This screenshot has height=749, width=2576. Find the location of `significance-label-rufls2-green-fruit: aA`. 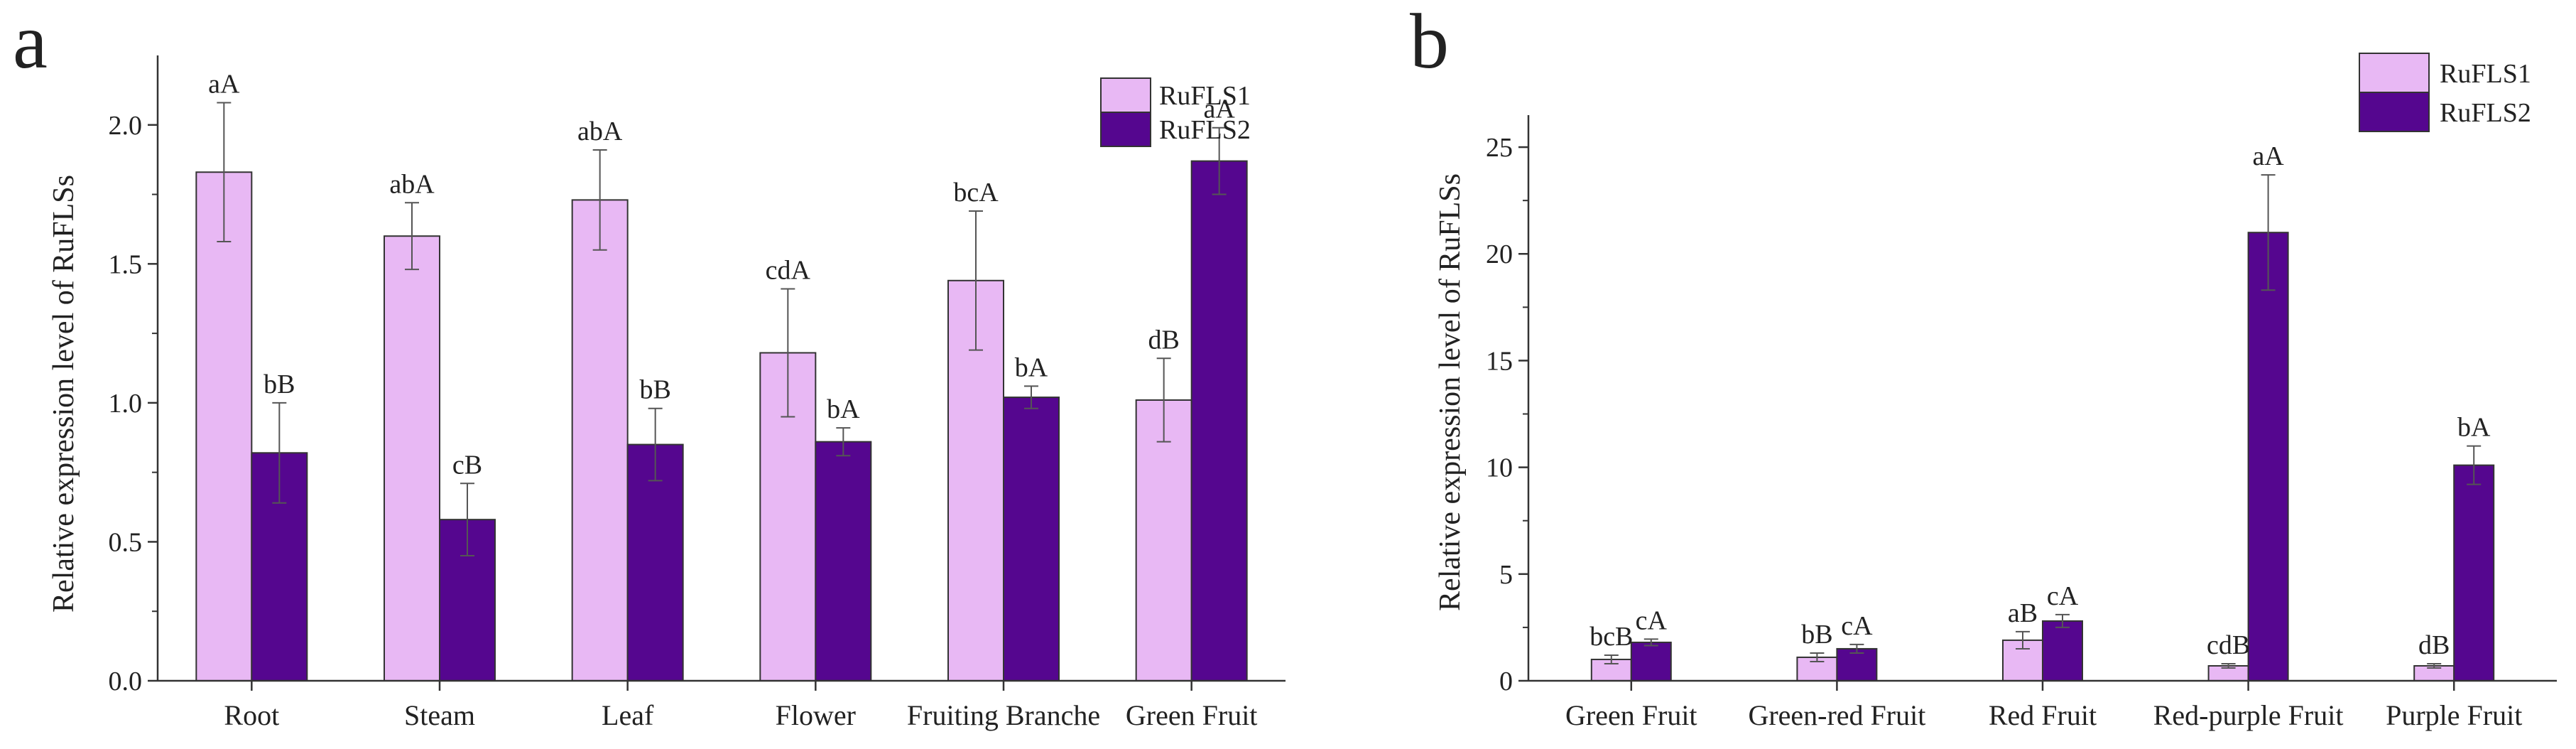

significance-label-rufls2-green-fruit: aA is located at coordinates (1220, 109).